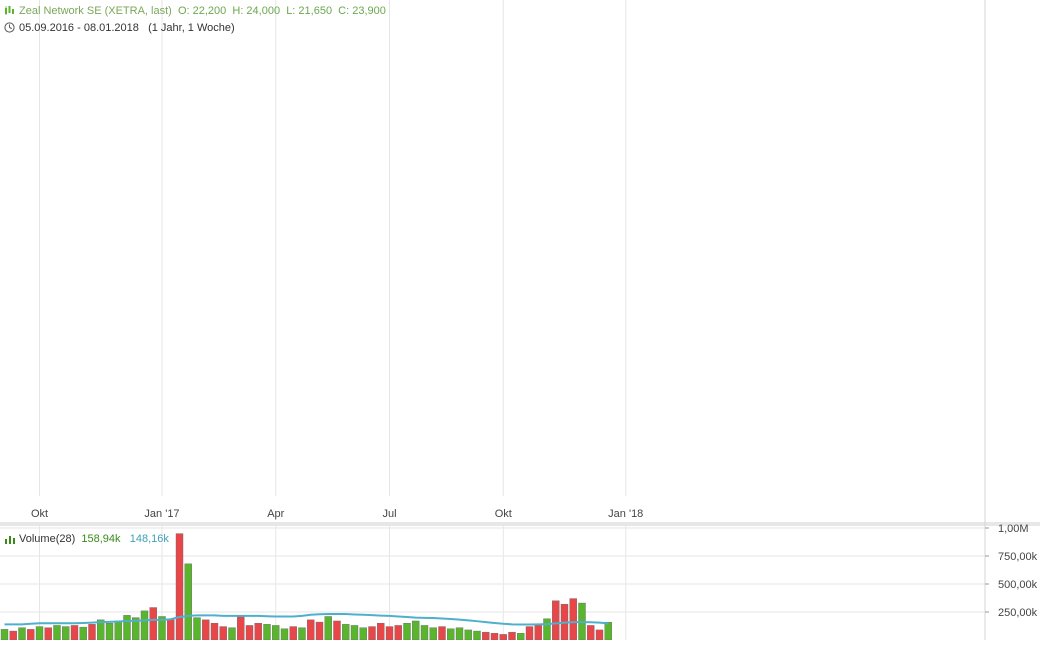  What do you see at coordinates (101, 539) in the screenshot?
I see `volume-value: 158,94k` at bounding box center [101, 539].